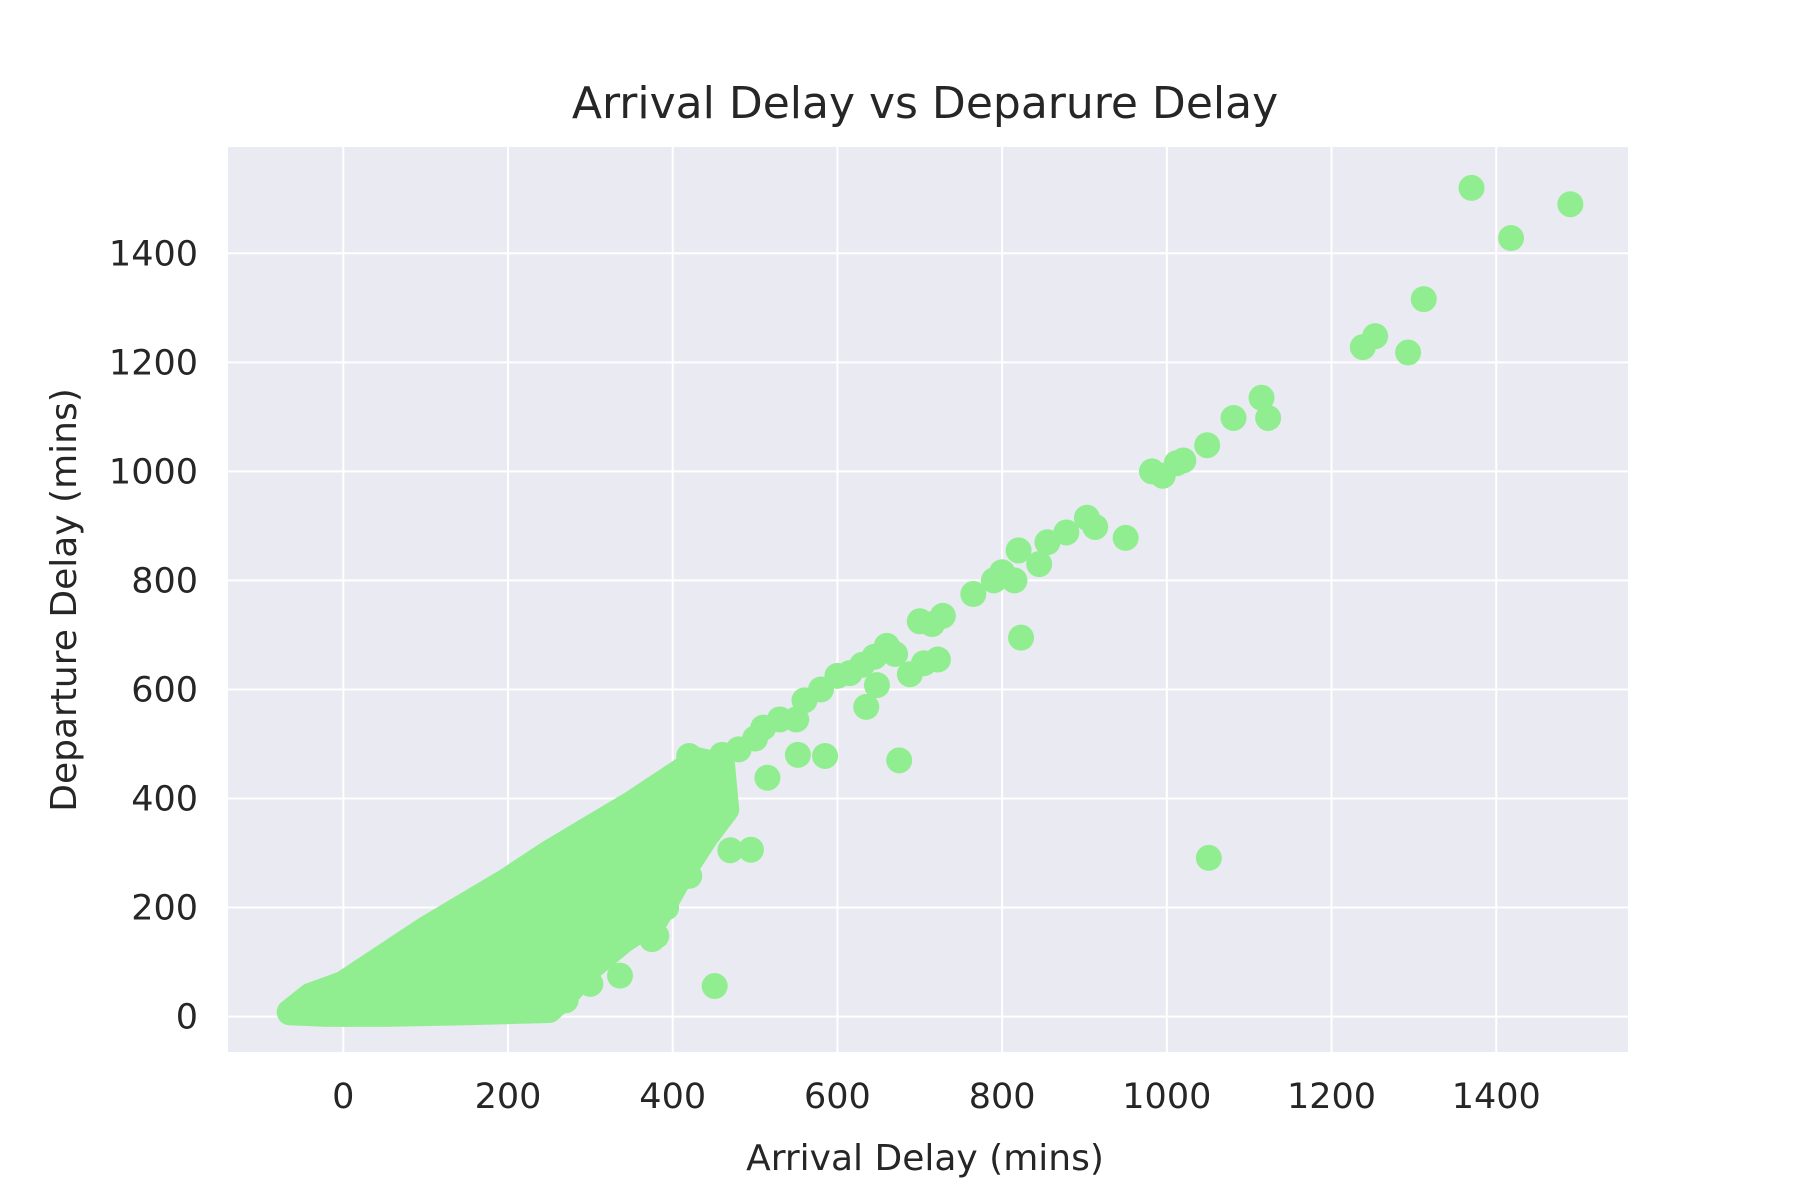  I want to click on y-tick-label: 1200, so click(153, 363).